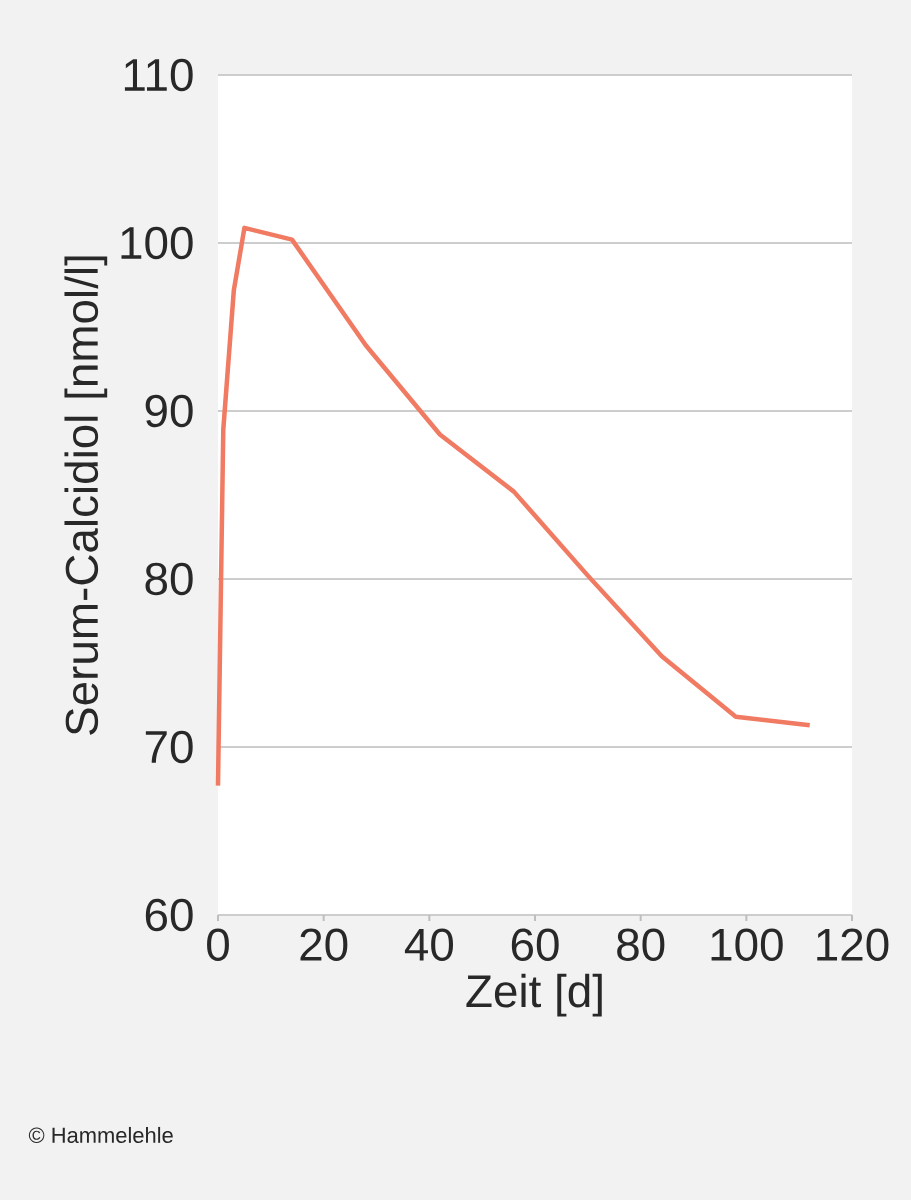  Describe the element at coordinates (86, 495) in the screenshot. I see `y-axis-title: Serum-Calcidiol [nmol/l]` at that location.